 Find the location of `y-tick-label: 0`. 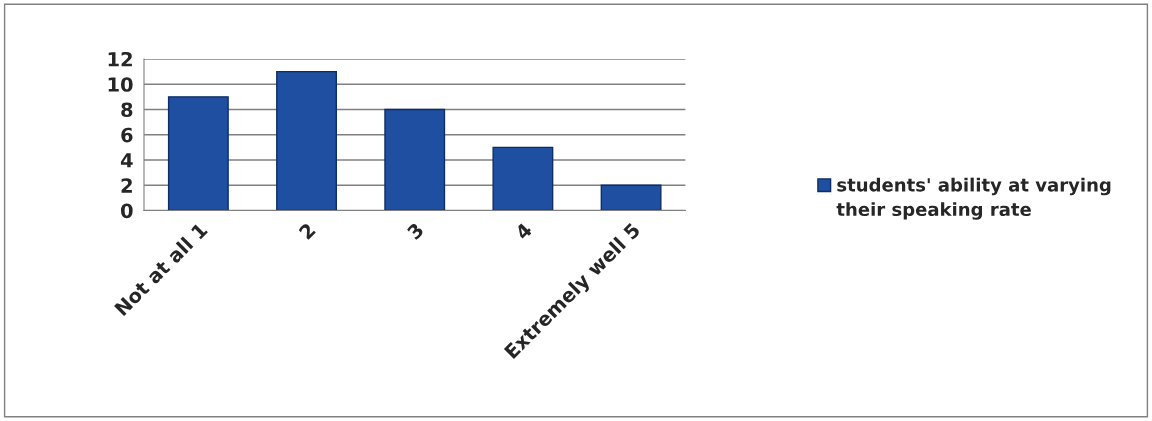

y-tick-label: 0 is located at coordinates (126, 211).